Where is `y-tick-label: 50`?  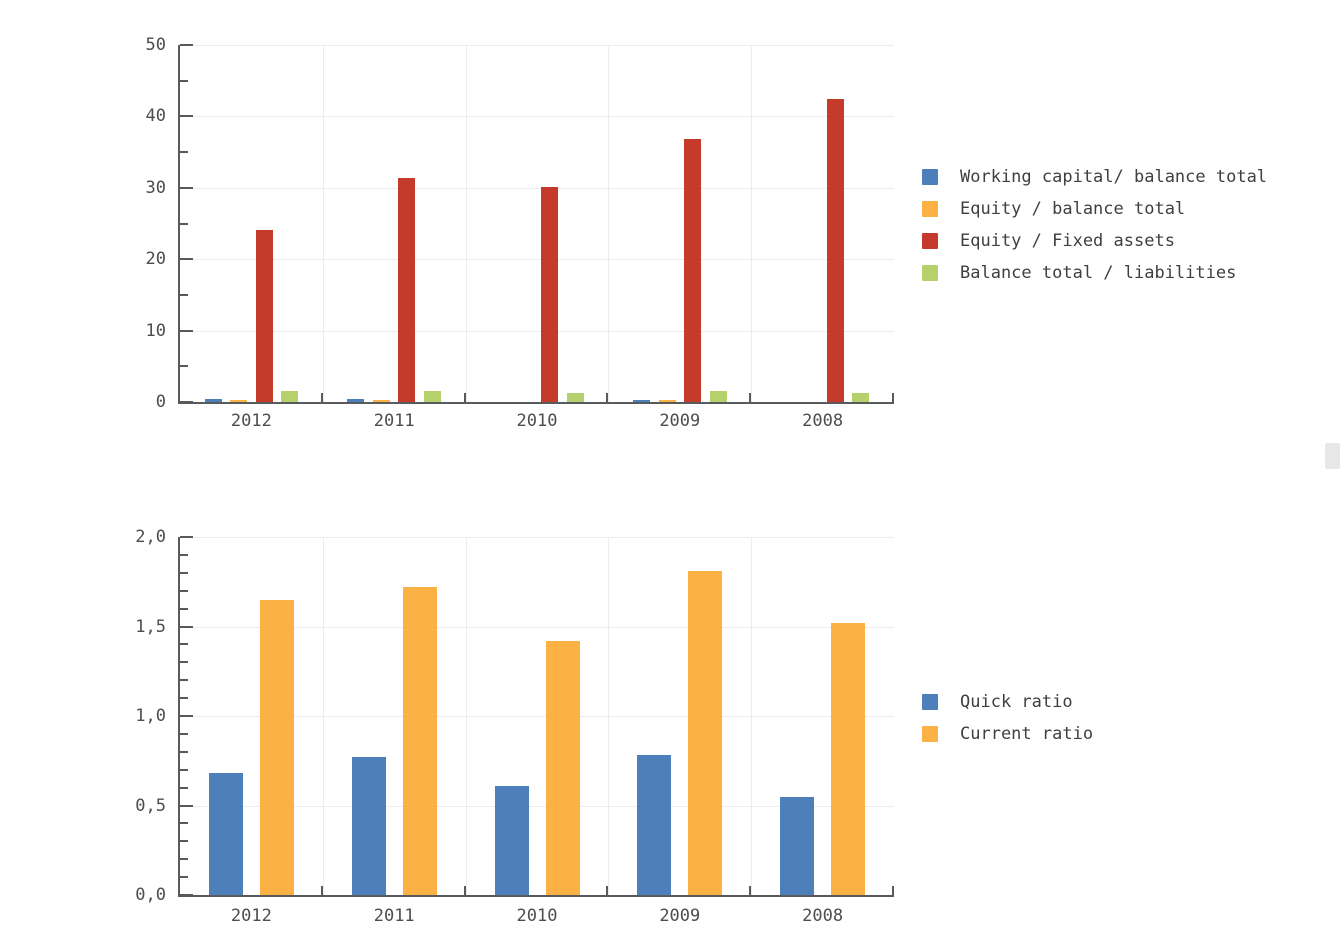
y-tick-label: 50 is located at coordinates (155, 45).